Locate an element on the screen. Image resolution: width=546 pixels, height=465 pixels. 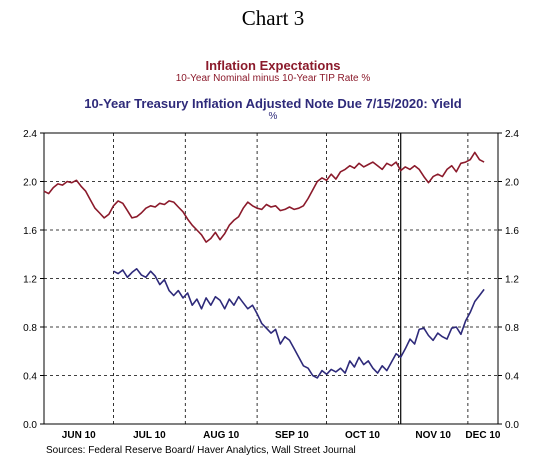
series1-title: Inflation Expectations is located at coordinates (273, 65).